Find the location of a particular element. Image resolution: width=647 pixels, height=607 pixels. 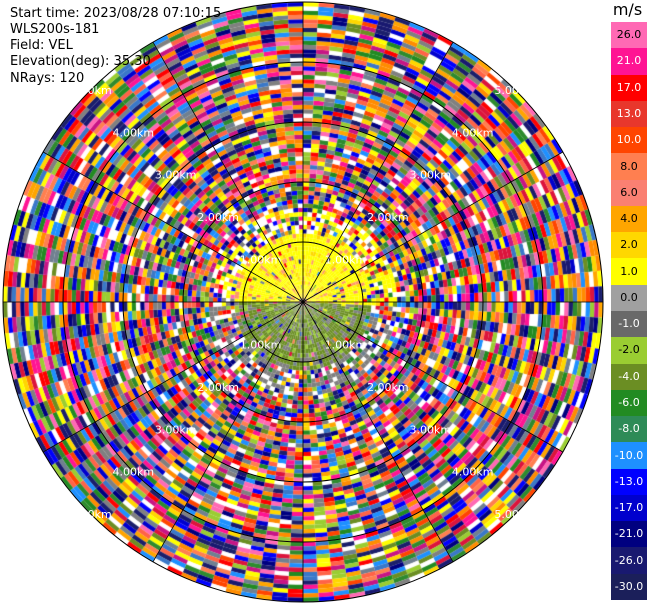

colorbar-tick-label: -6.0 is located at coordinates (629, 402).